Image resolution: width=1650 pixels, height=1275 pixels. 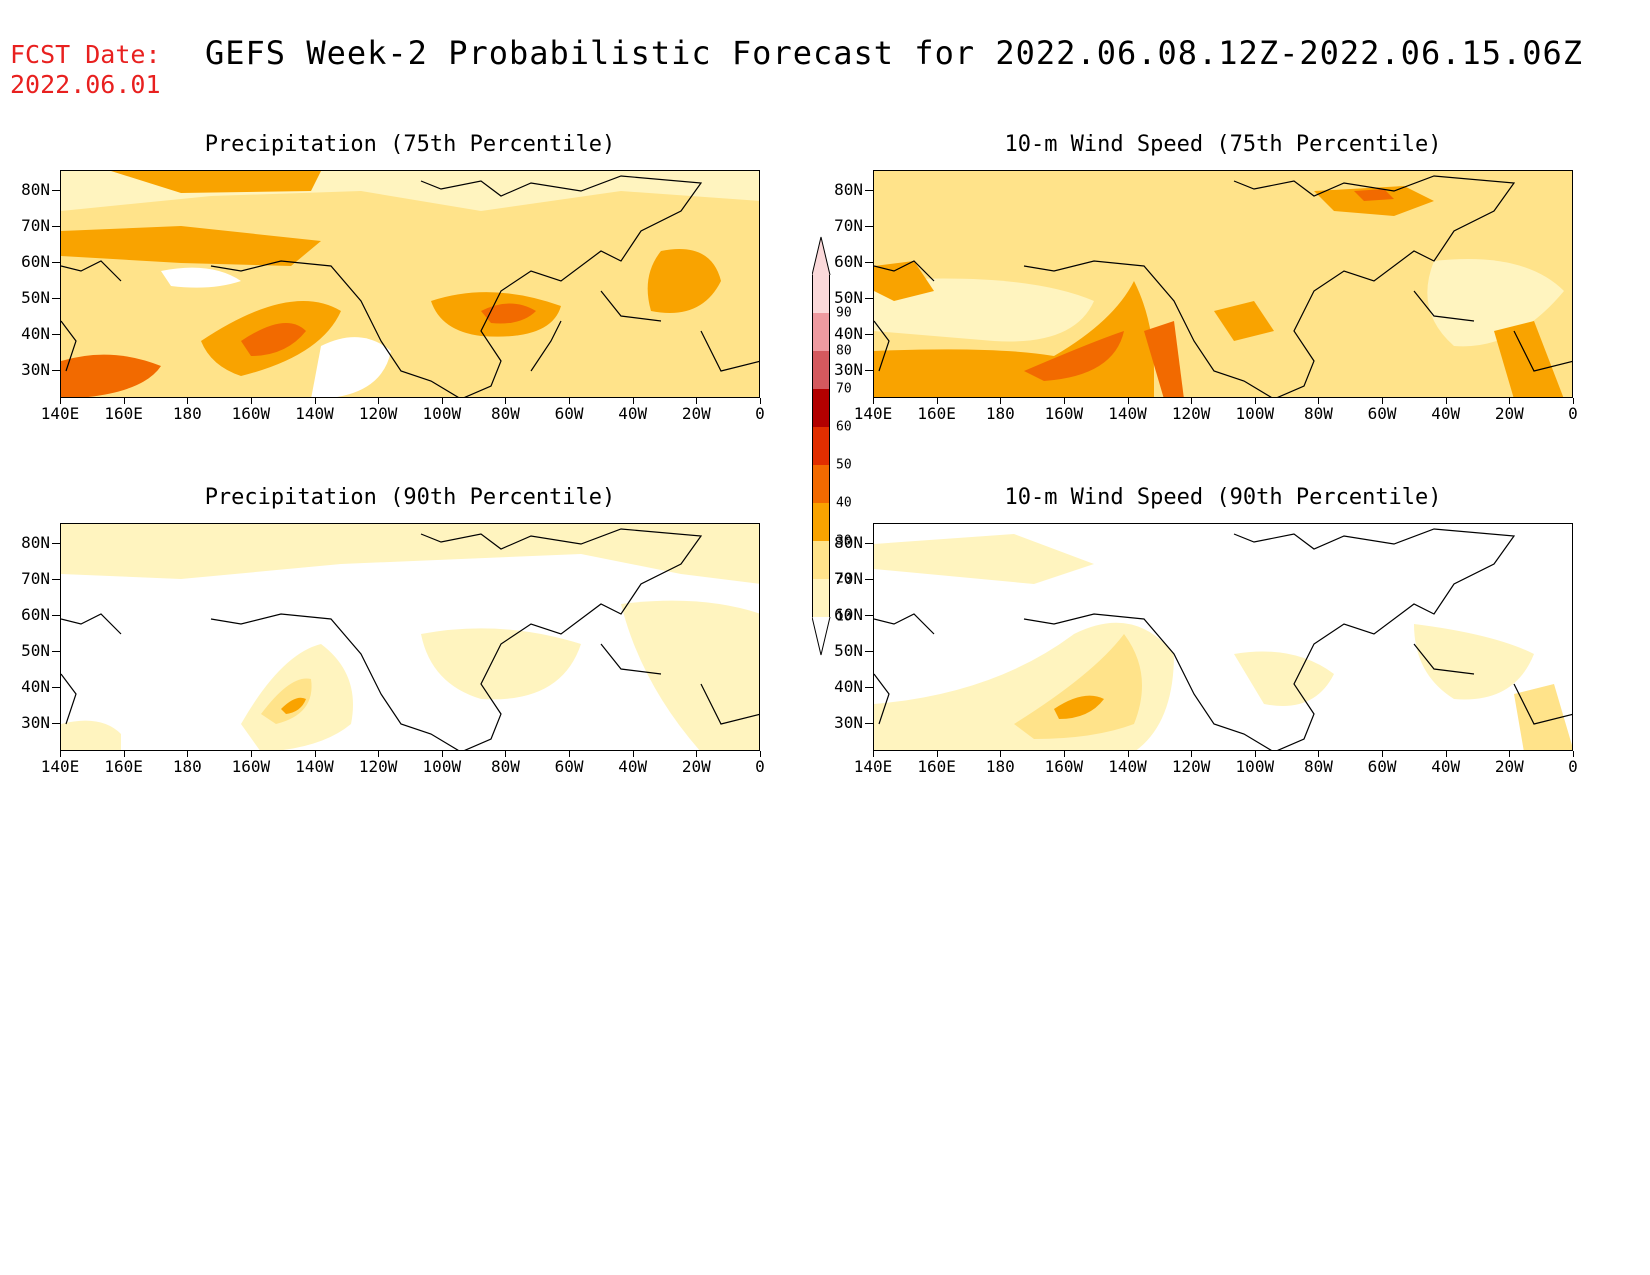 What do you see at coordinates (821, 636) in the screenshot?
I see `colorbar-bottom-arrow` at bounding box center [821, 636].